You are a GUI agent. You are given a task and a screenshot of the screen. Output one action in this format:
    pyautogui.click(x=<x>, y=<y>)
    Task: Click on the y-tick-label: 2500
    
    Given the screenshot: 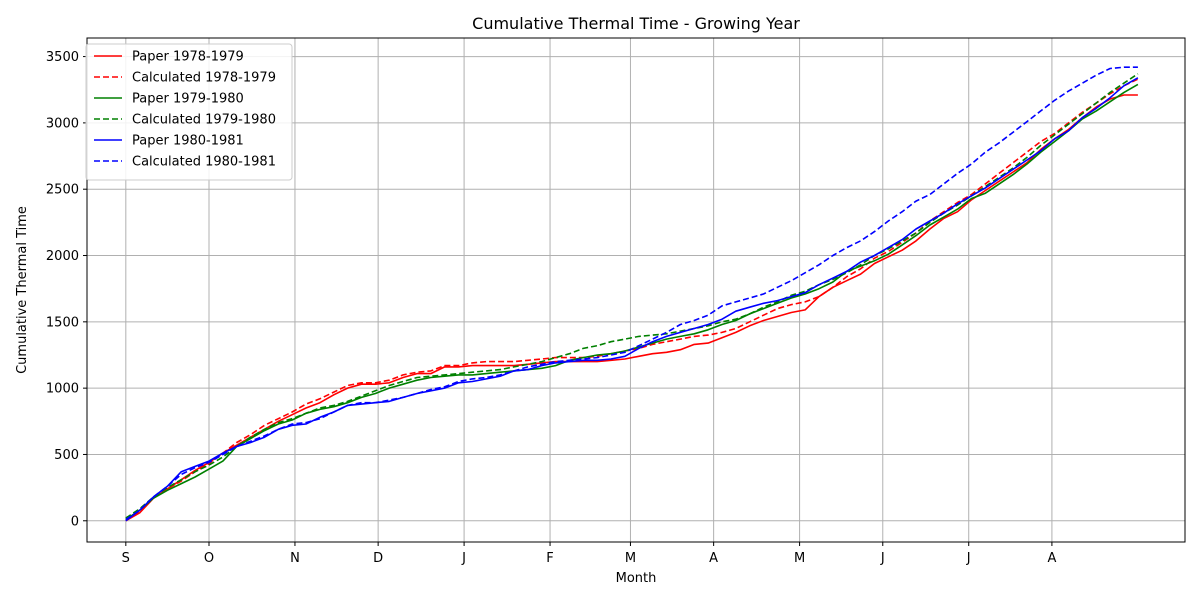 What is the action you would take?
    pyautogui.click(x=62, y=190)
    